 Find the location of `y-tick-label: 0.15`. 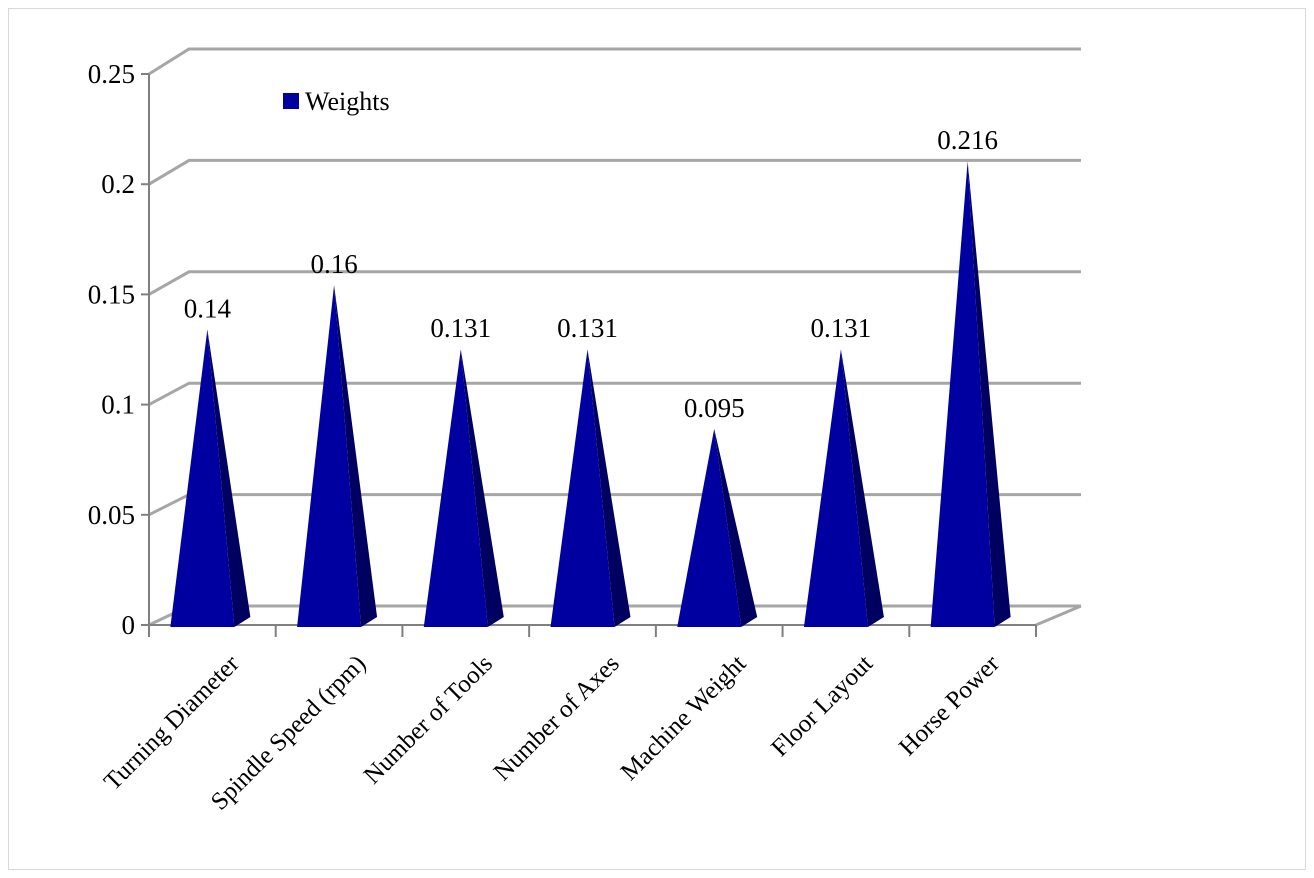

y-tick-label: 0.15 is located at coordinates (111, 294).